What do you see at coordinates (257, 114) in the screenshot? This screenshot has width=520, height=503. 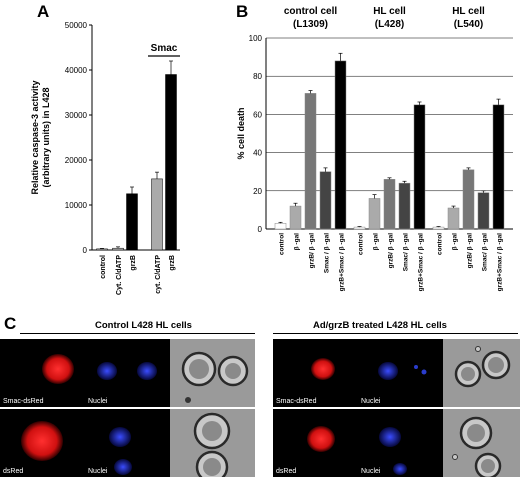 I see `y-tick-label: 60` at bounding box center [257, 114].